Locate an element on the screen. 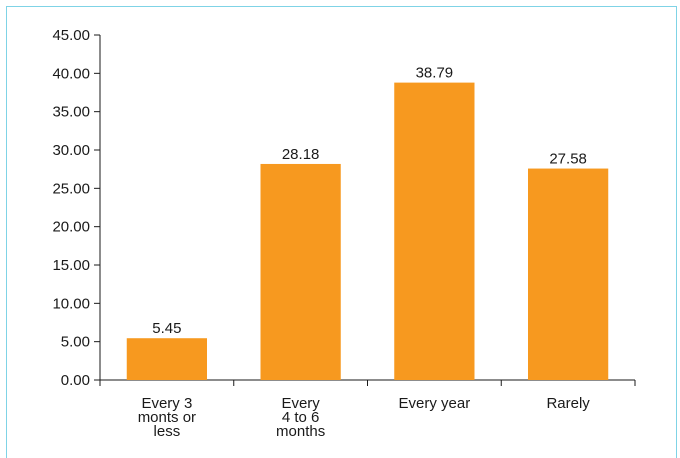 This screenshot has height=458, width=680. data-label: 27.58 is located at coordinates (568, 159).